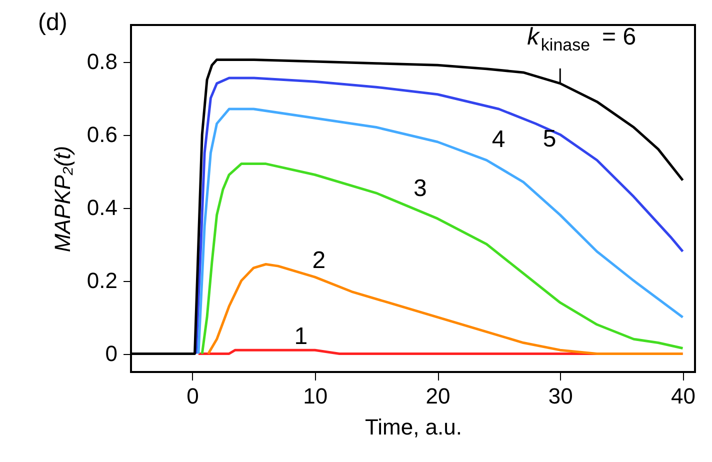 The width and height of the screenshot is (712, 462). Describe the element at coordinates (549, 139) in the screenshot. I see `series-label: 5` at that location.